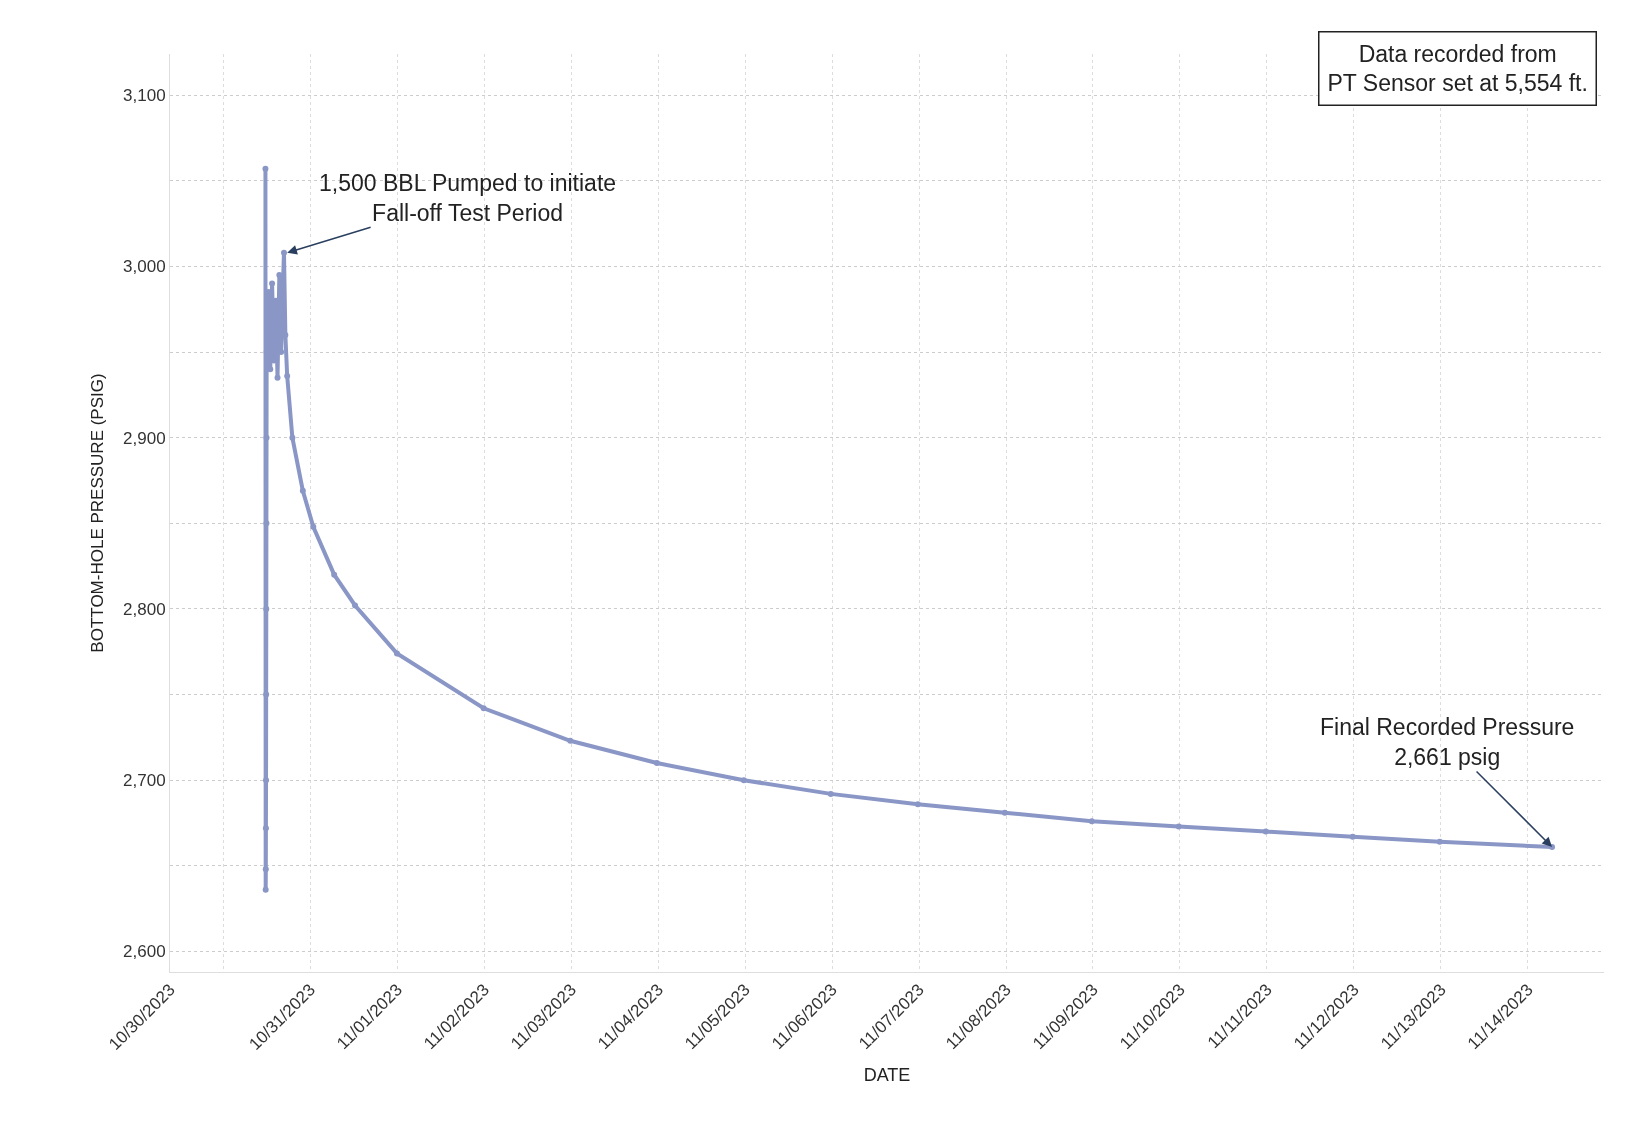 The width and height of the screenshot is (1638, 1127). I want to click on annotation: 1,500 BBL Pumped to initiate Fall-off Test Period, so click(468, 198).